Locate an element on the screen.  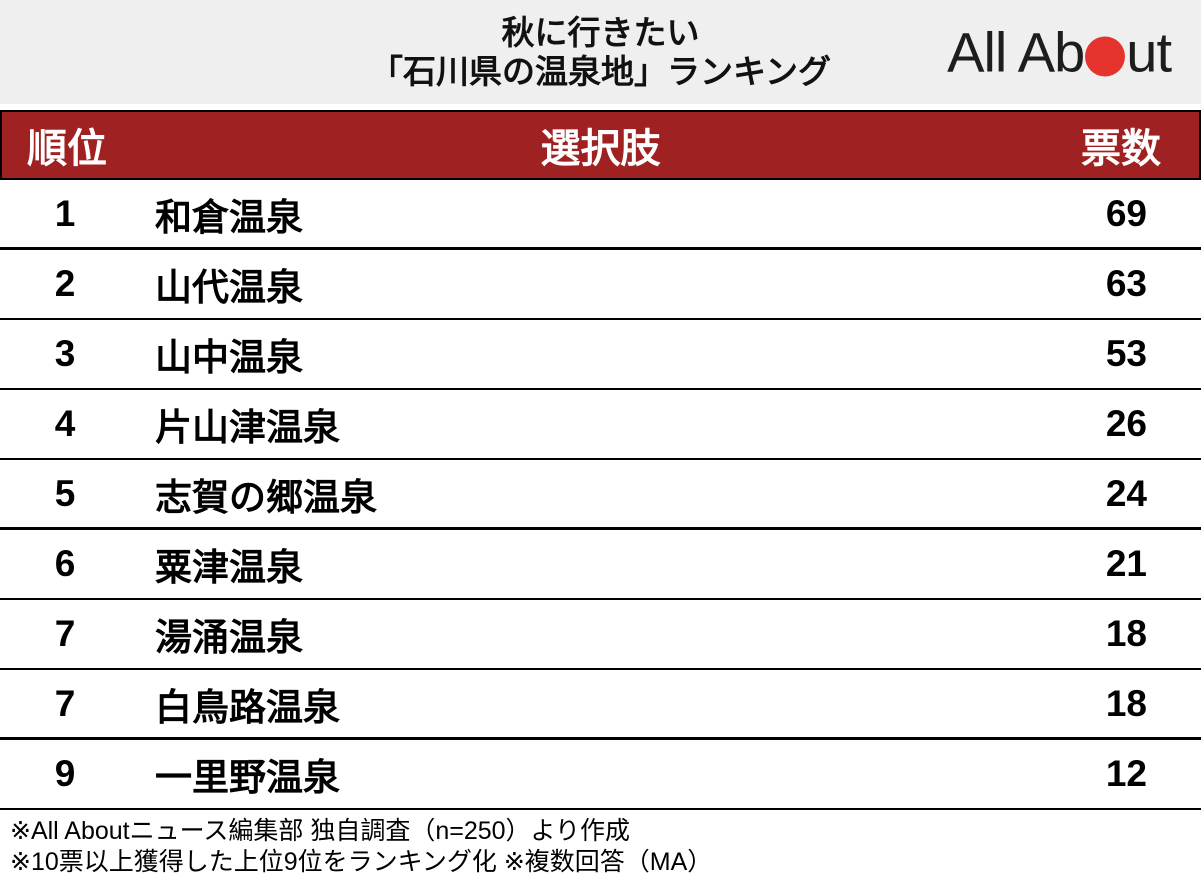
title-band: 秋に行きたい 「石川県の温泉地」ランキング All Ab ut is located at coordinates (600, 52).